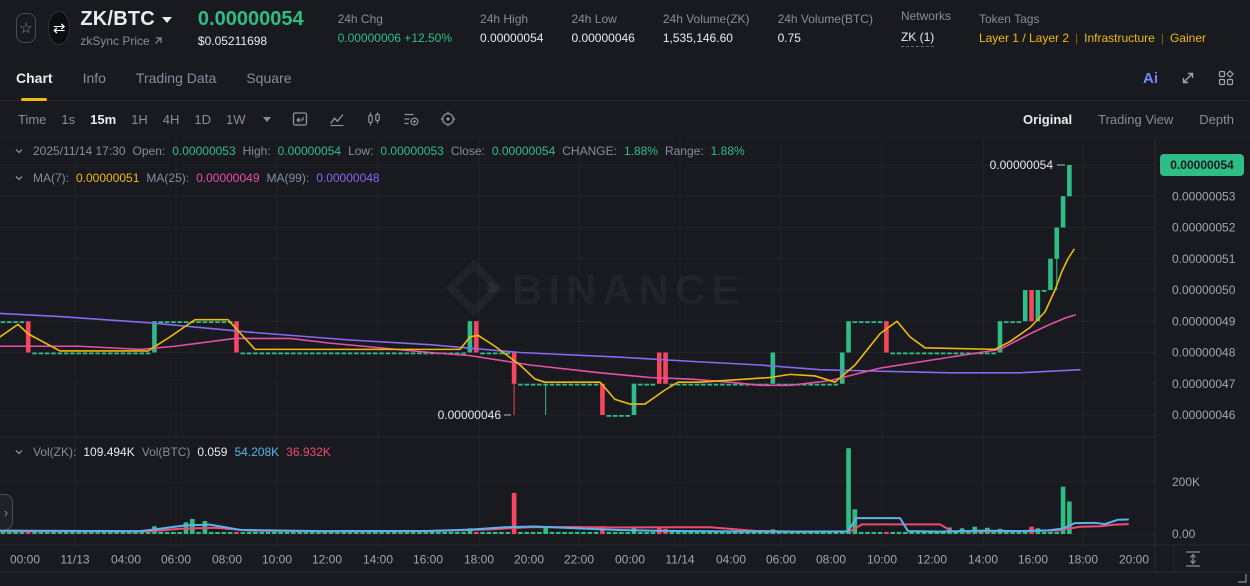 The height and width of the screenshot is (586, 1250). What do you see at coordinates (603, 37) in the screenshot?
I see `stat-value: 0.00000046` at bounding box center [603, 37].